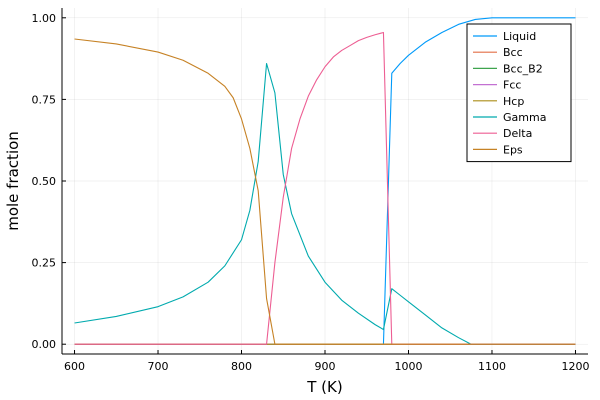 Image resolution: width=600 pixels, height=400 pixels. What do you see at coordinates (524, 117) in the screenshot?
I see `legend-label: Gamma` at bounding box center [524, 117].